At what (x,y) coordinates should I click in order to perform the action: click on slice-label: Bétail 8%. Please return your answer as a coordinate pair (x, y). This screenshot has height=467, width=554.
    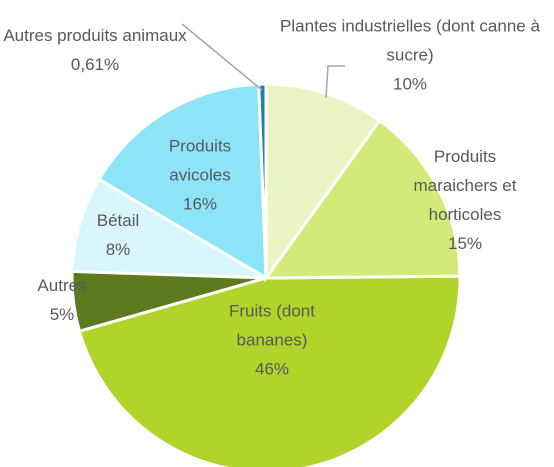
    Looking at the image, I should click on (118, 235).